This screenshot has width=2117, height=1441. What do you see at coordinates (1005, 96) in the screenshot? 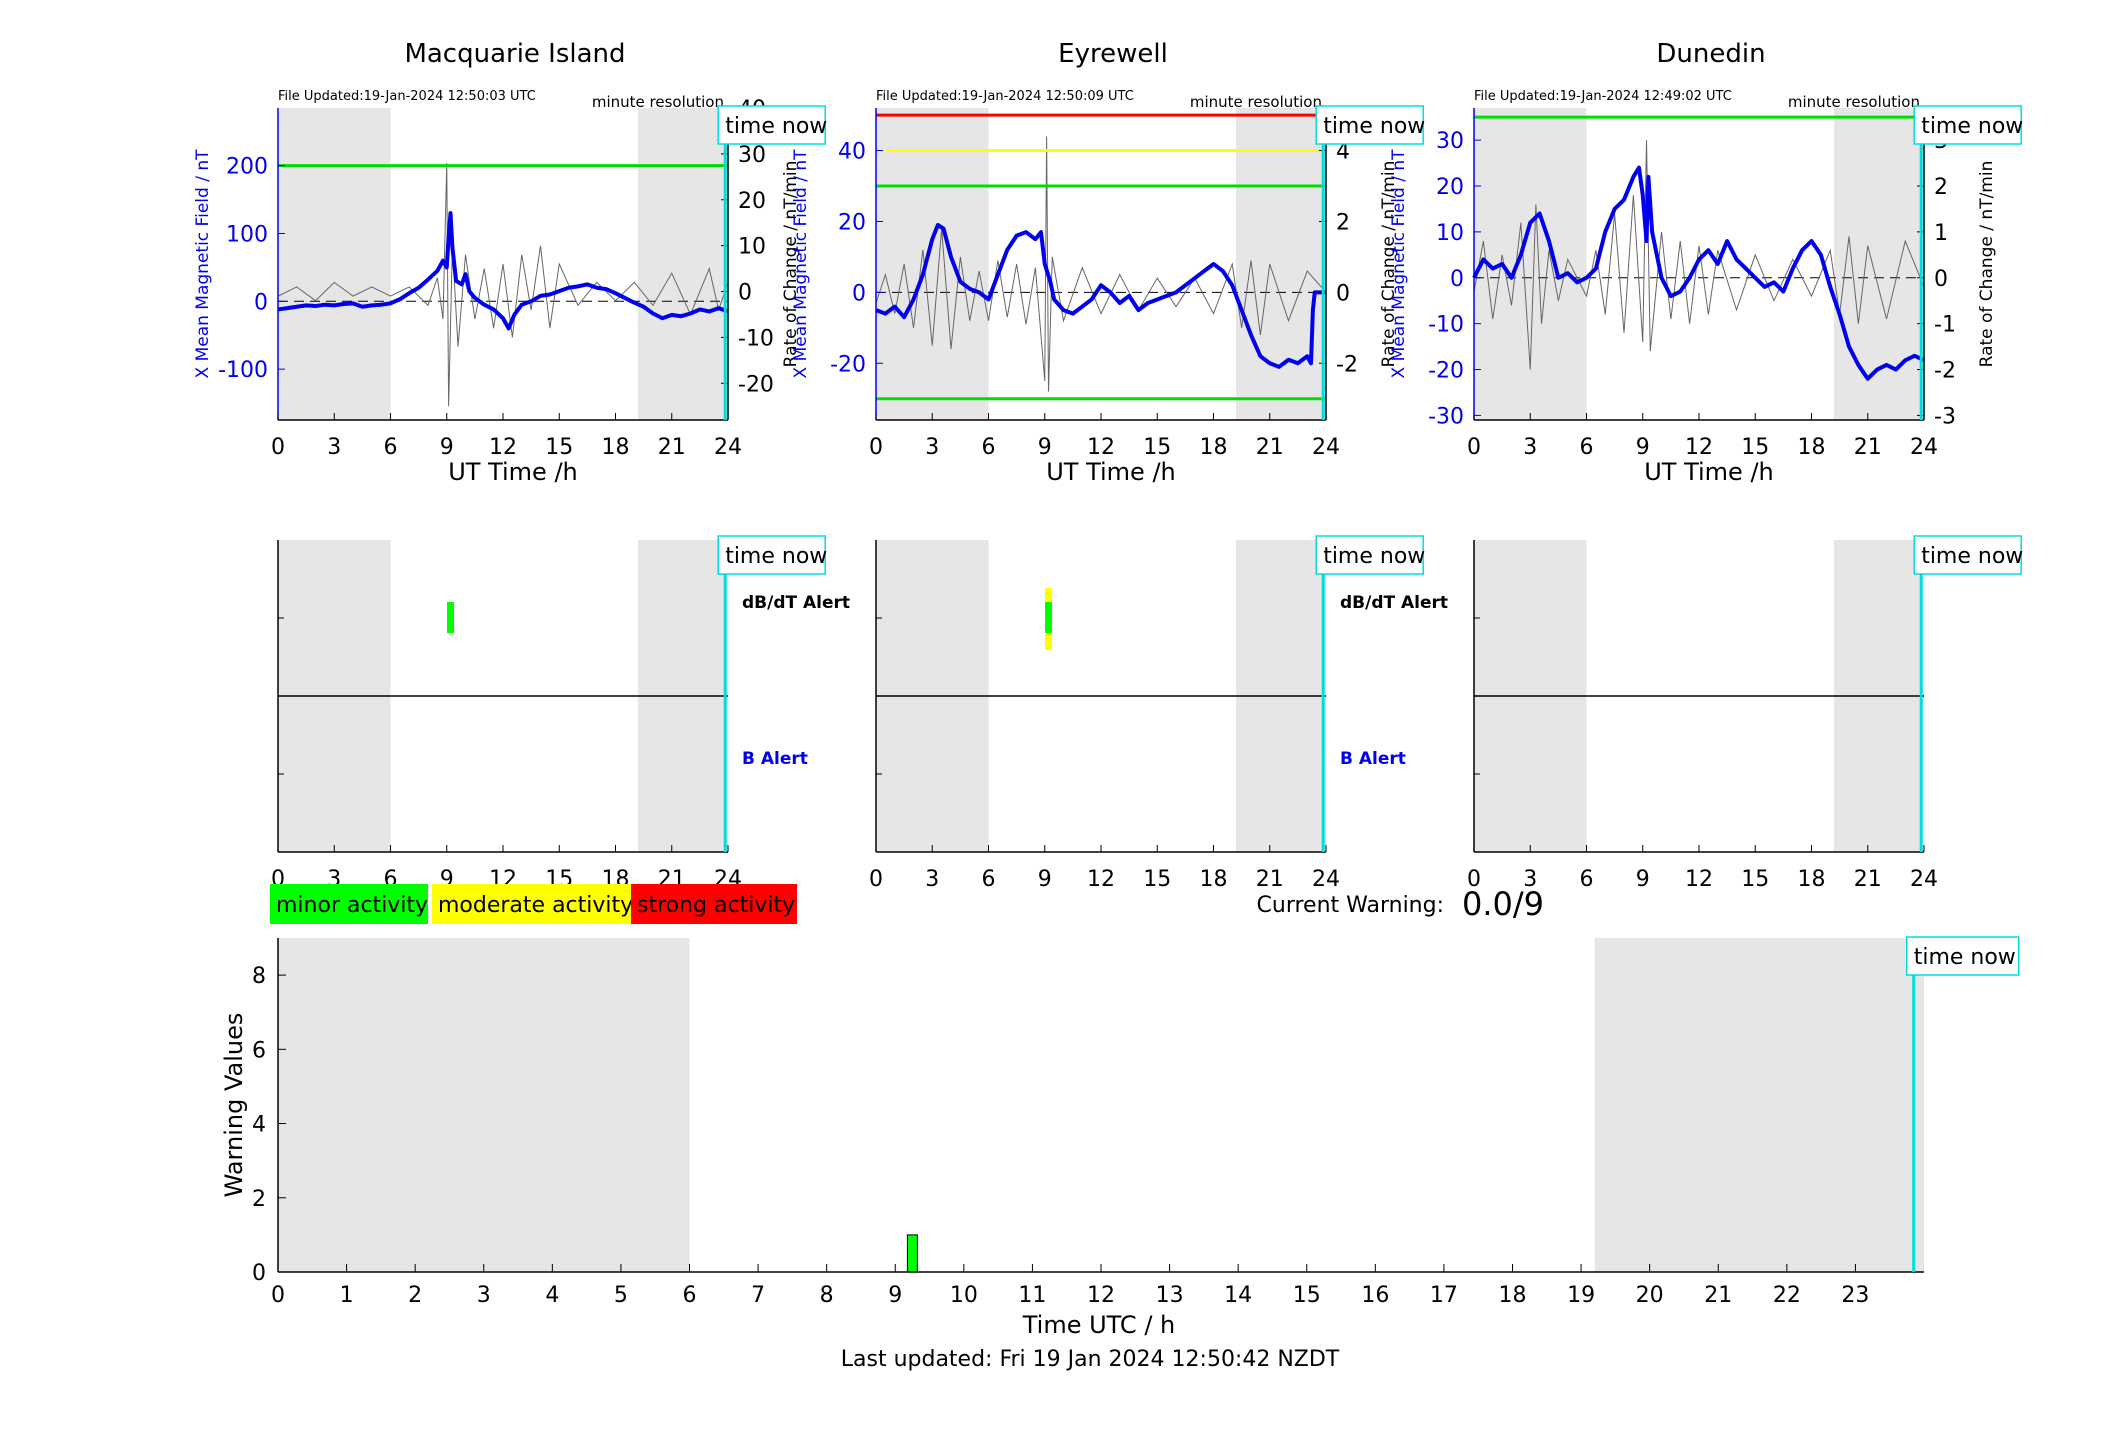
I see `file-updated-label: File Updated:19-Jan-2024 12:50:09 UTC` at bounding box center [1005, 96].